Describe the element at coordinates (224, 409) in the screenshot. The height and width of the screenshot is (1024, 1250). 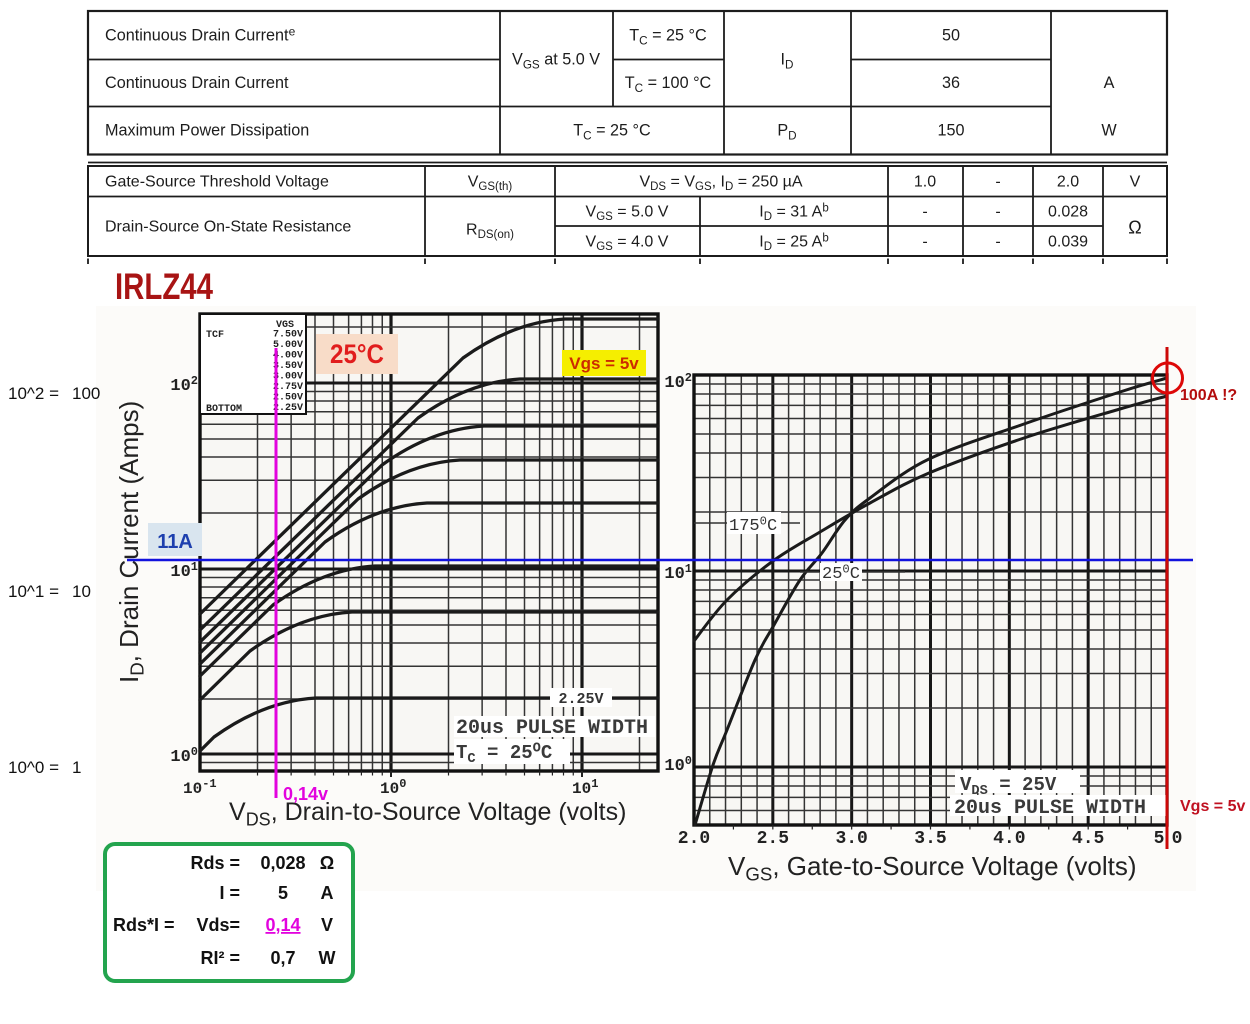
I see `svg-text: BOTTOM` at that location.